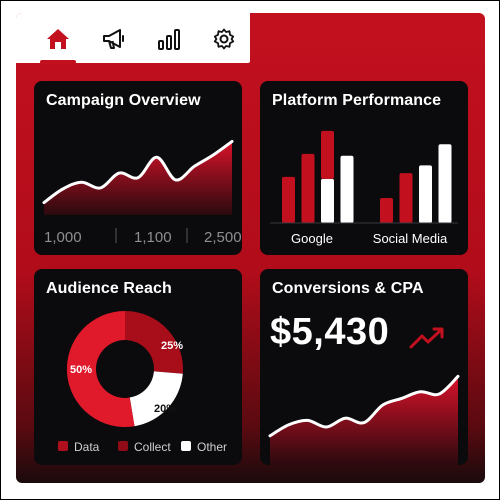 This screenshot has height=500, width=500. I want to click on bar-chart-icon, so click(169, 39).